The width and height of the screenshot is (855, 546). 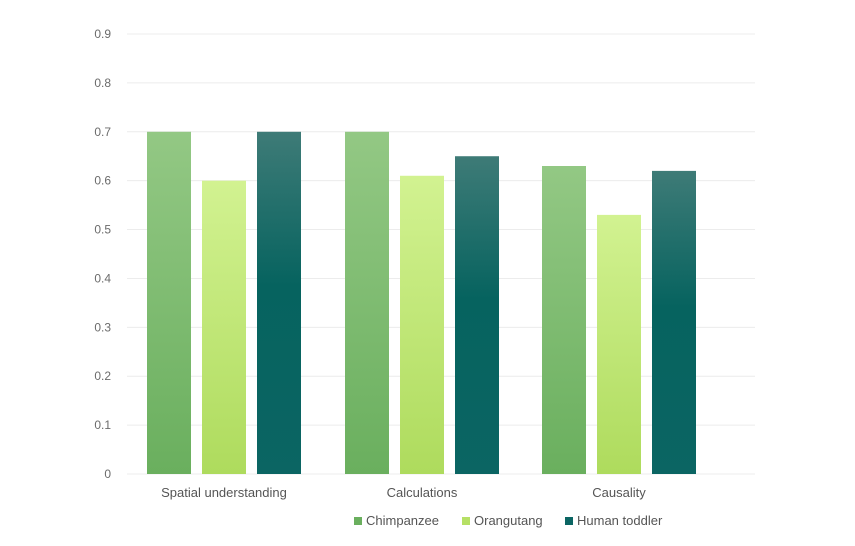 I want to click on y-tick-label: 0.8, so click(x=102, y=83).